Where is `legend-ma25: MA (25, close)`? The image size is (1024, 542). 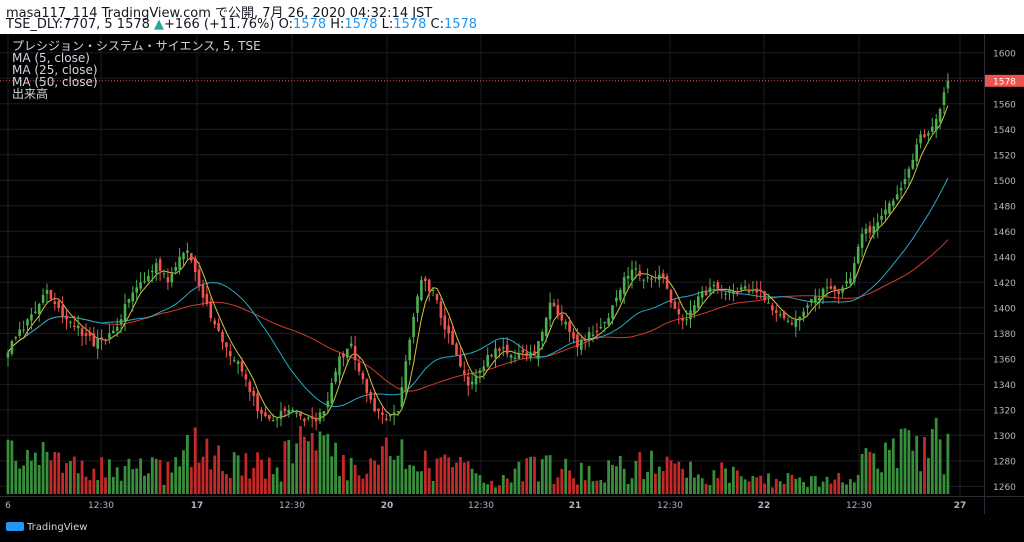
legend-ma25: MA (25, close) is located at coordinates (55, 70).